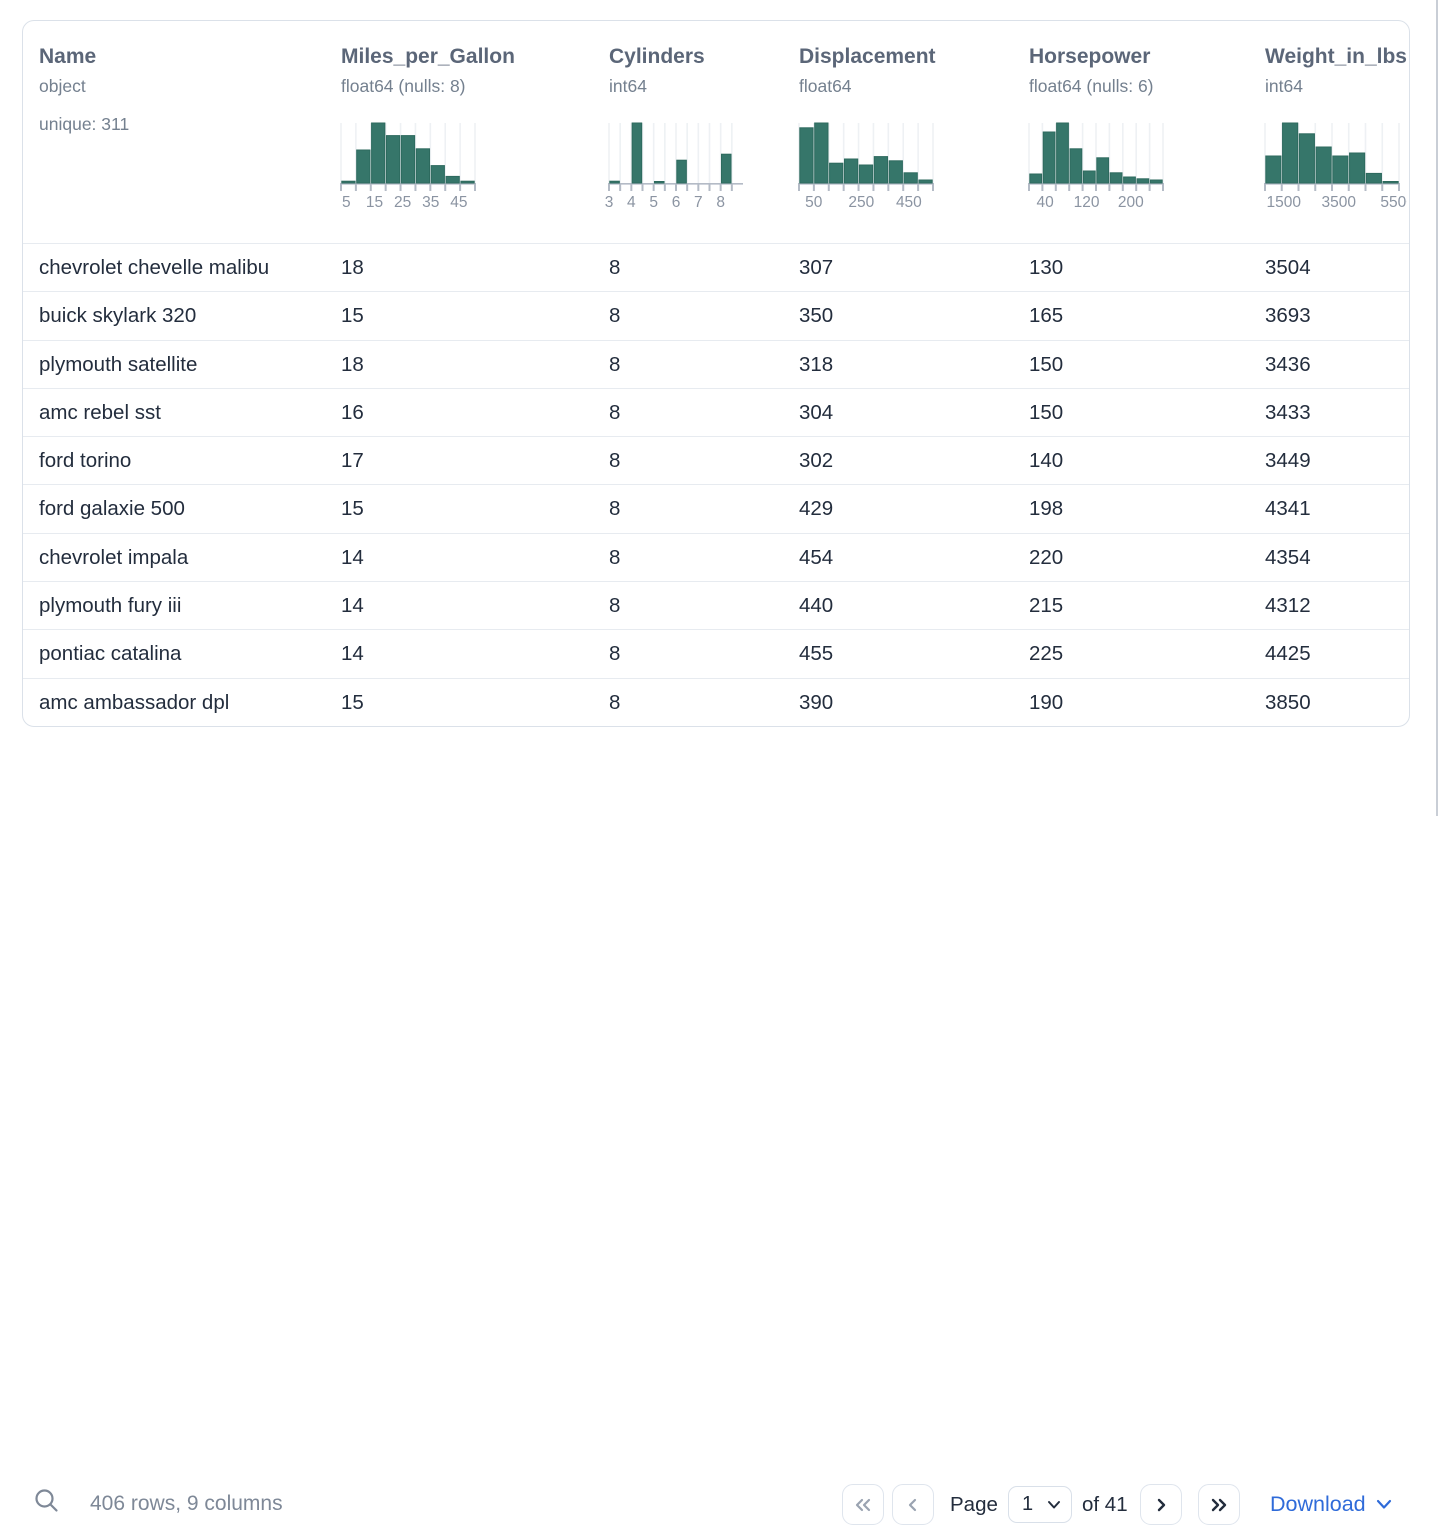 The width and height of the screenshot is (1444, 1525). I want to click on column-header-horsepower: Horsepower float64 (nulls: 6) 40 120 200, so click(1171, 116).